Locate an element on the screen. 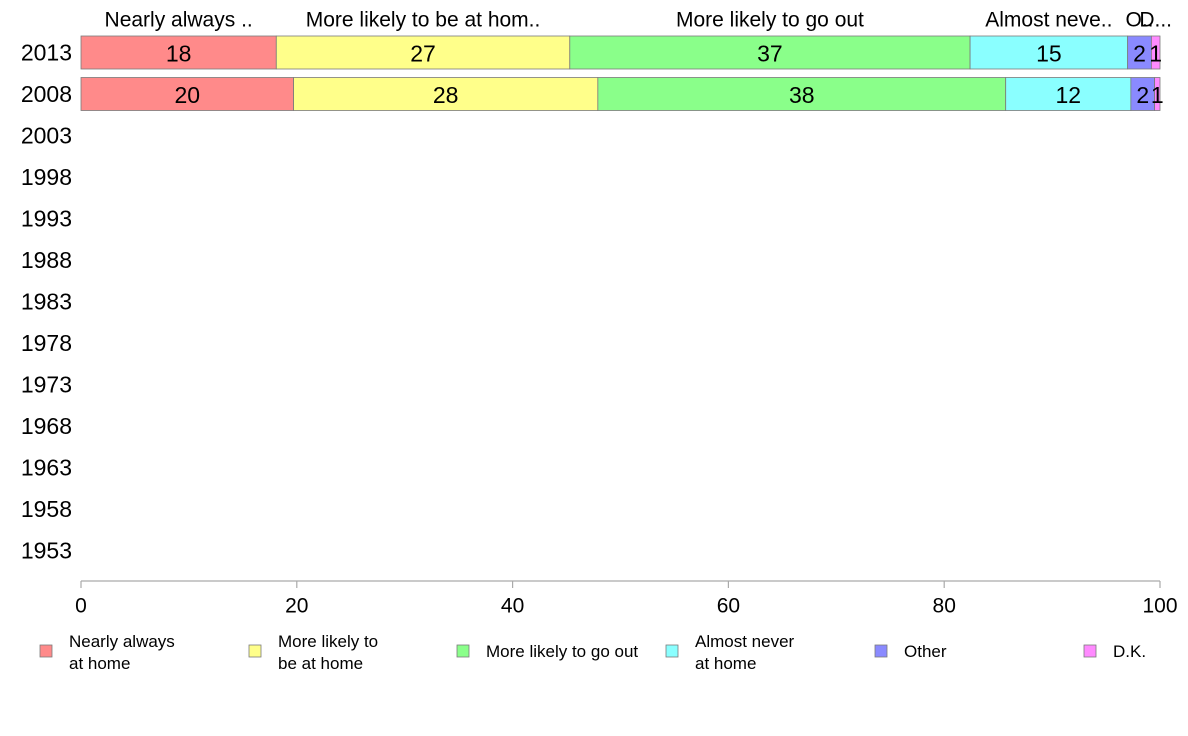  legend-item-2: More likely to go out is located at coordinates (547, 651).